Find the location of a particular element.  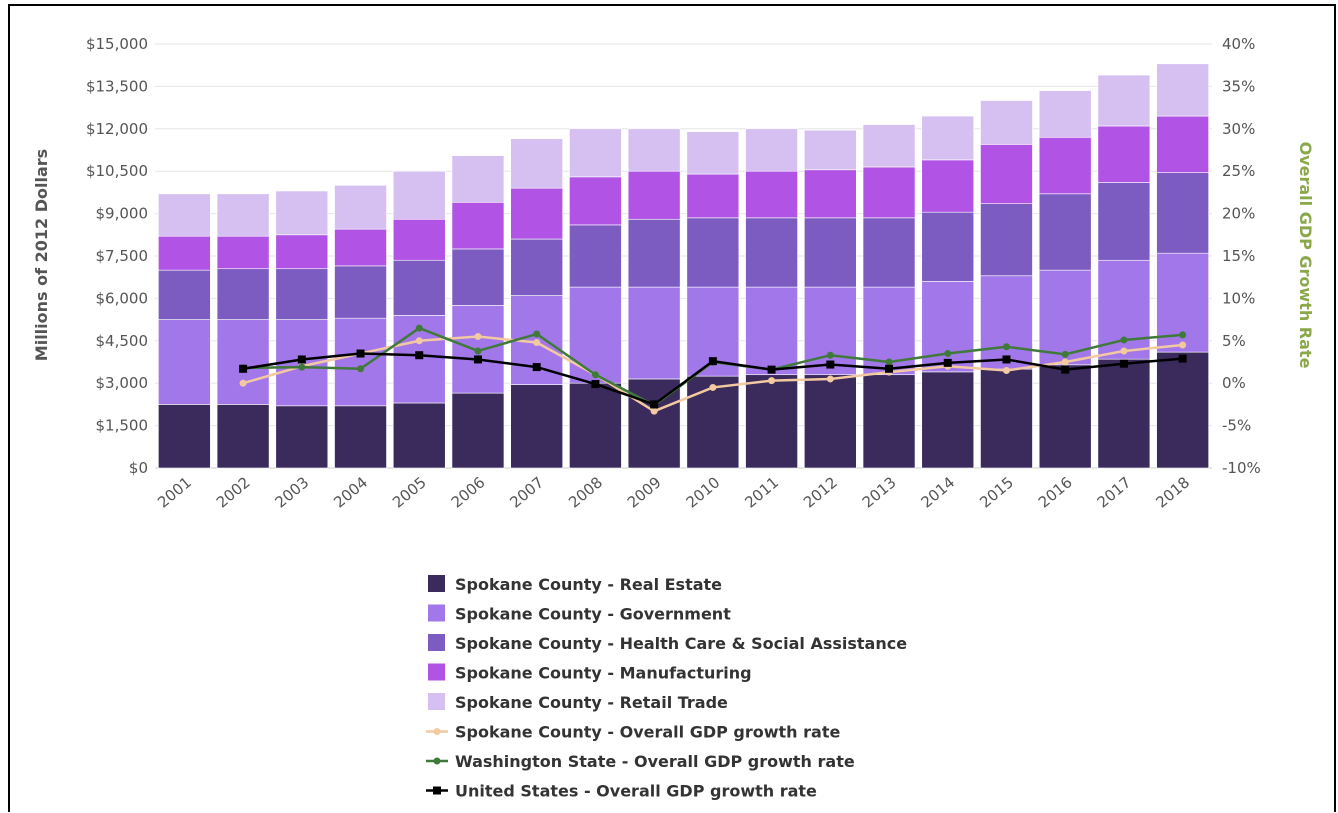

y2-tick-label: 35% is located at coordinates (1238, 86).